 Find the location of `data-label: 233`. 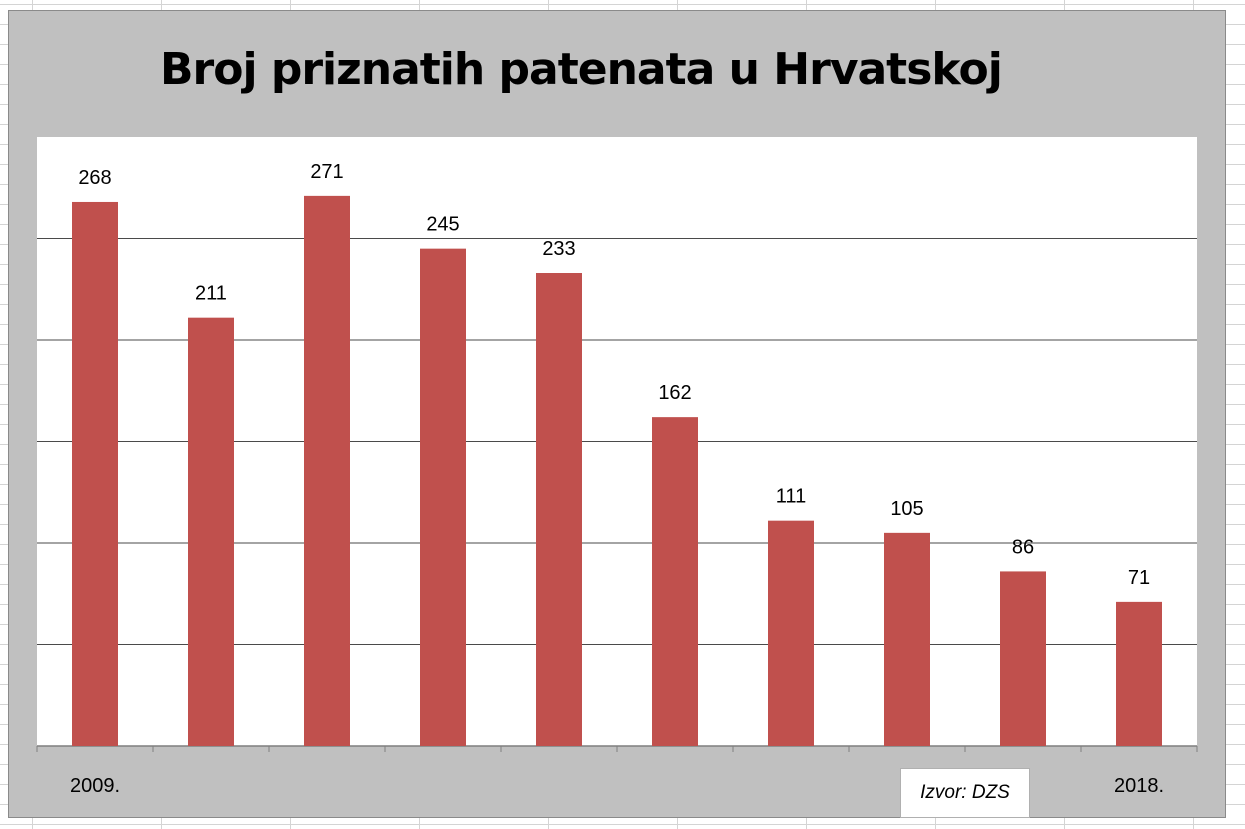

data-label: 233 is located at coordinates (558, 249).